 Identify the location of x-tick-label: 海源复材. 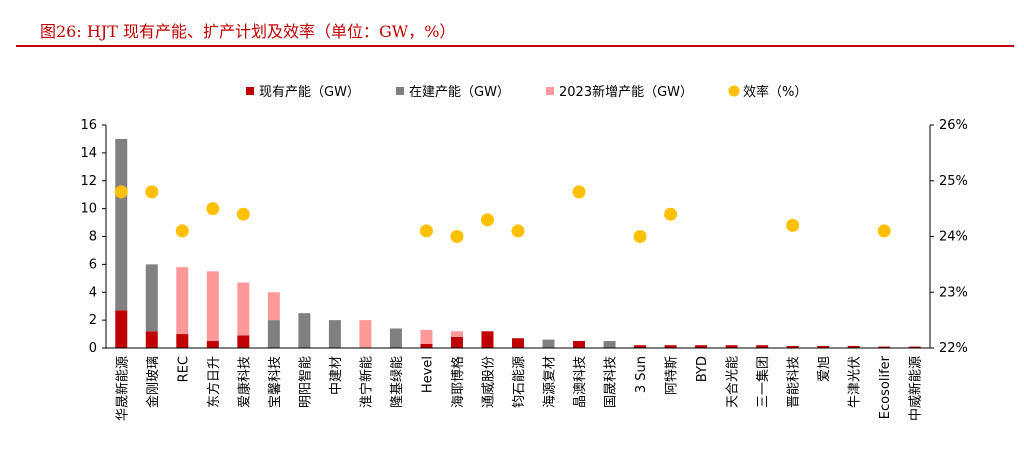
(550, 382).